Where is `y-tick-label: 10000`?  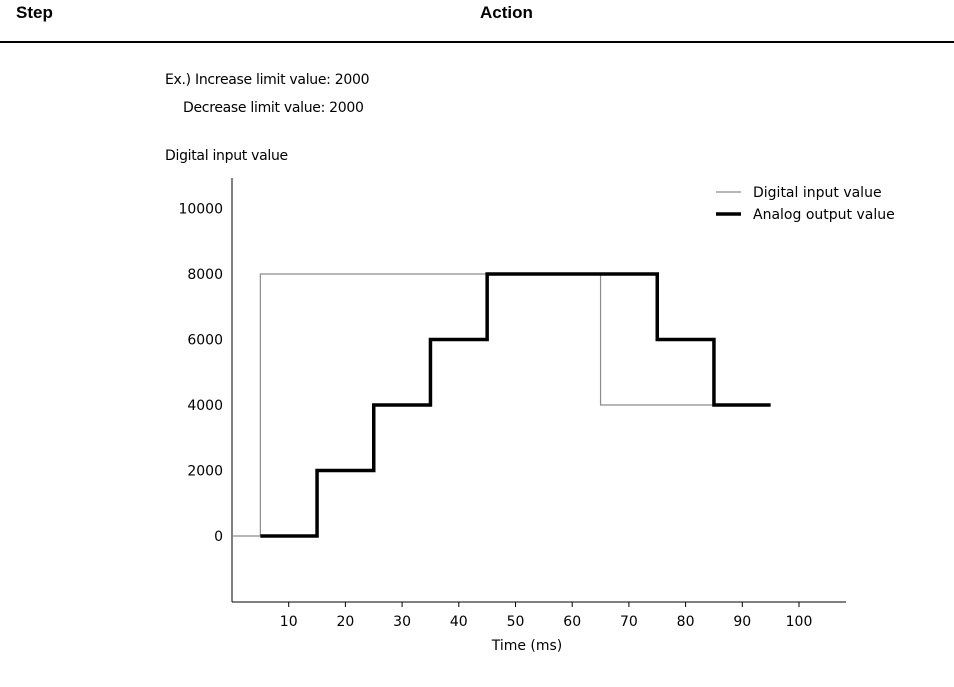 y-tick-label: 10000 is located at coordinates (200, 210).